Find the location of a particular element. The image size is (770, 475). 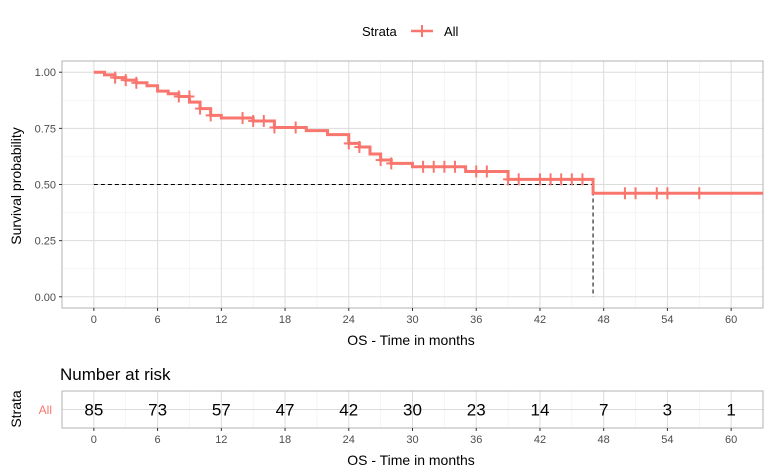

risk-table-x-ticks: 0 6 12 18 24 30 36 42 48 54 60 is located at coordinates (414, 437).